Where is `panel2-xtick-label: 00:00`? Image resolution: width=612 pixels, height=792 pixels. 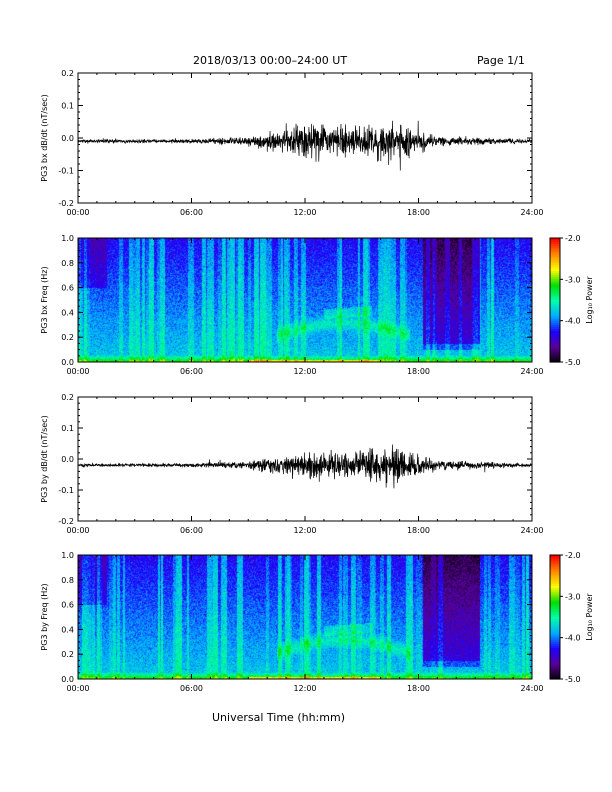
panel2-xtick-label: 00:00 is located at coordinates (77, 371).